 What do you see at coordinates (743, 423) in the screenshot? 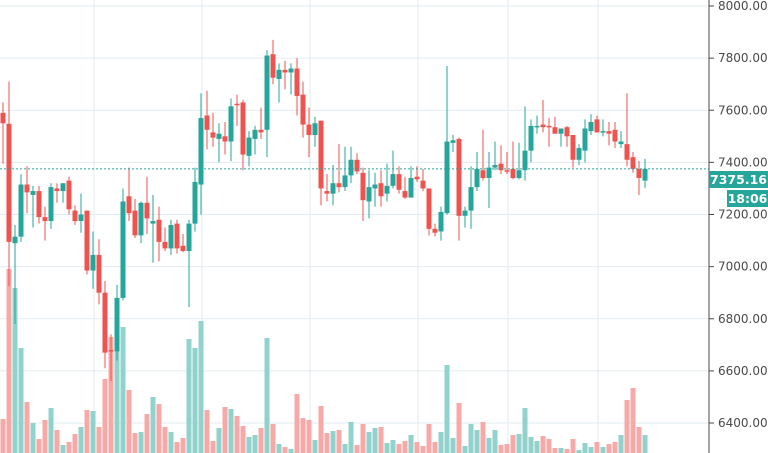
I see `y-tick-label: 6400.00` at bounding box center [743, 423].